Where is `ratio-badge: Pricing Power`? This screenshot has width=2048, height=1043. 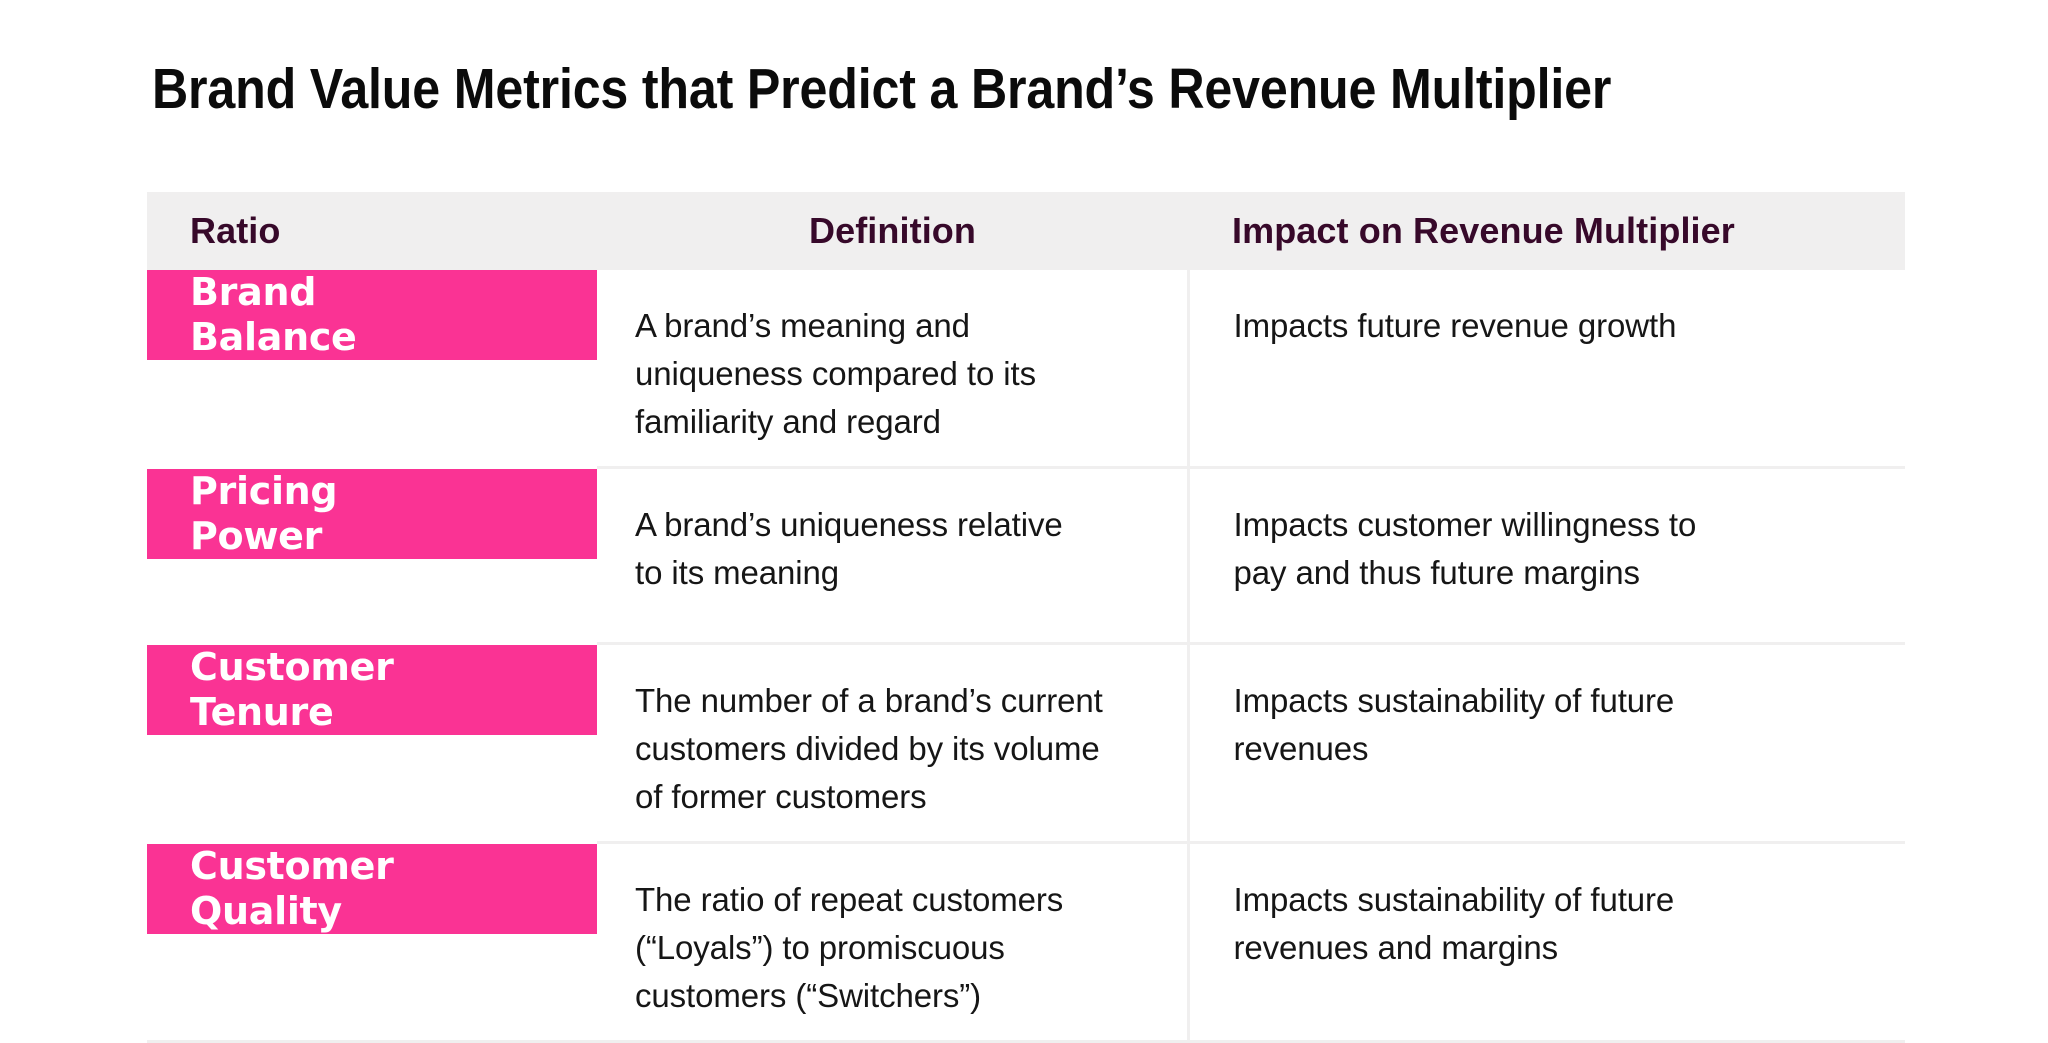 ratio-badge: Pricing Power is located at coordinates (372, 514).